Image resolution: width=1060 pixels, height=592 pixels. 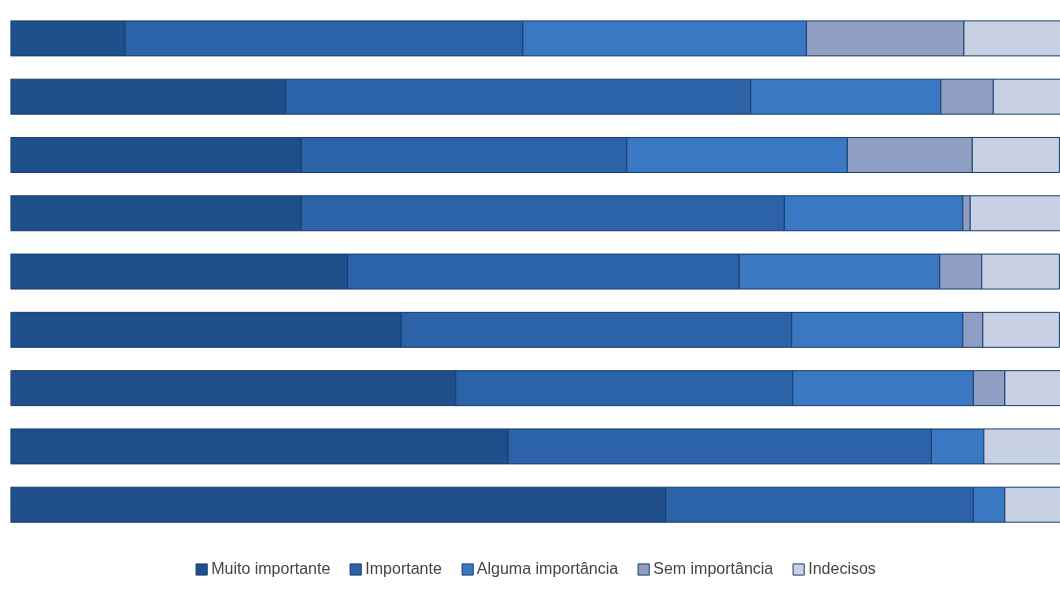 What do you see at coordinates (403, 569) in the screenshot?
I see `legend-label: Importante` at bounding box center [403, 569].